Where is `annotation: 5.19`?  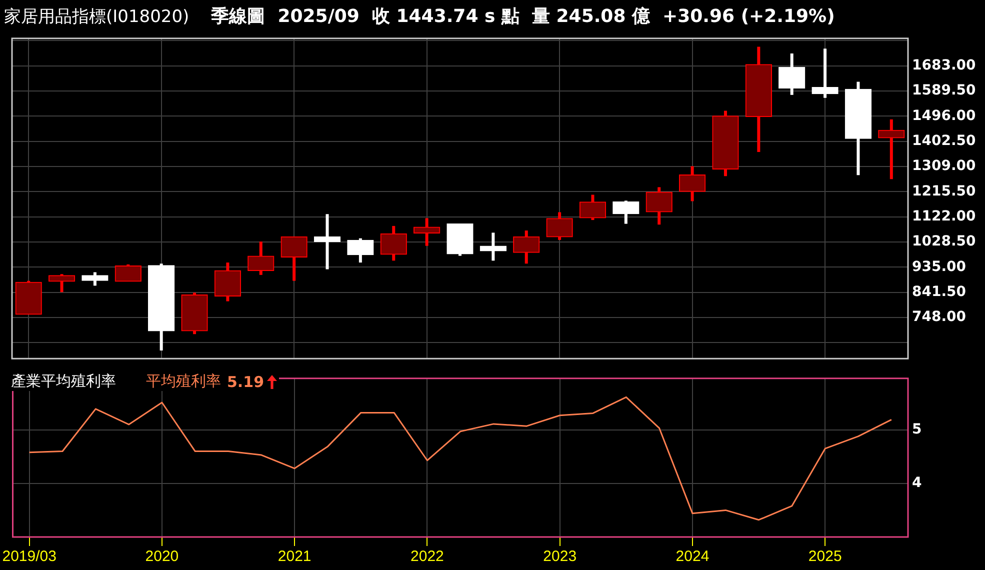
annotation: 5.19 is located at coordinates (245, 381).